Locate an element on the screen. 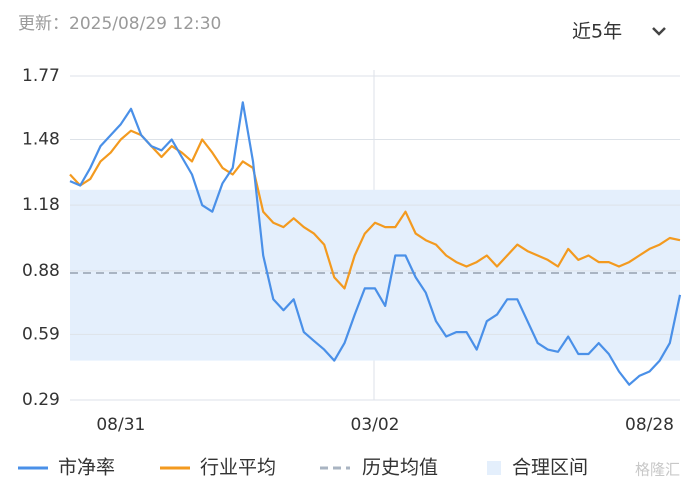  x-tick-label: 03/02 is located at coordinates (375, 425).